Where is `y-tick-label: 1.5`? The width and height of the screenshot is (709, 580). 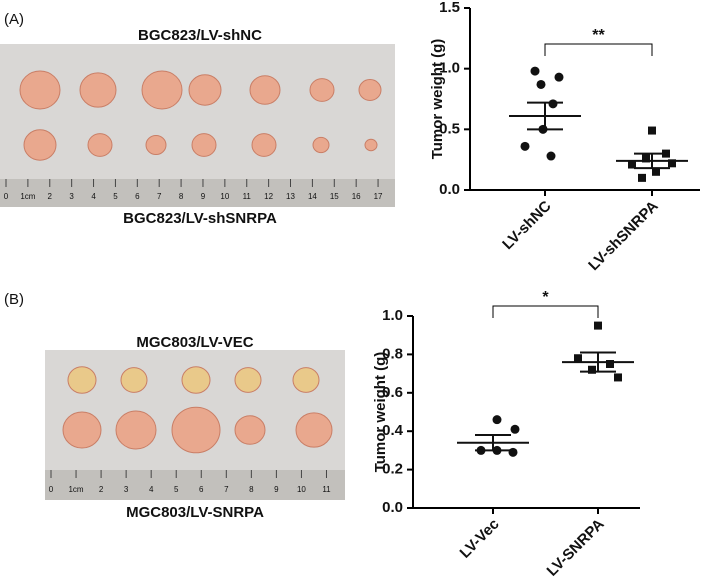
y-tick-label: 1.5 is located at coordinates (449, 8).